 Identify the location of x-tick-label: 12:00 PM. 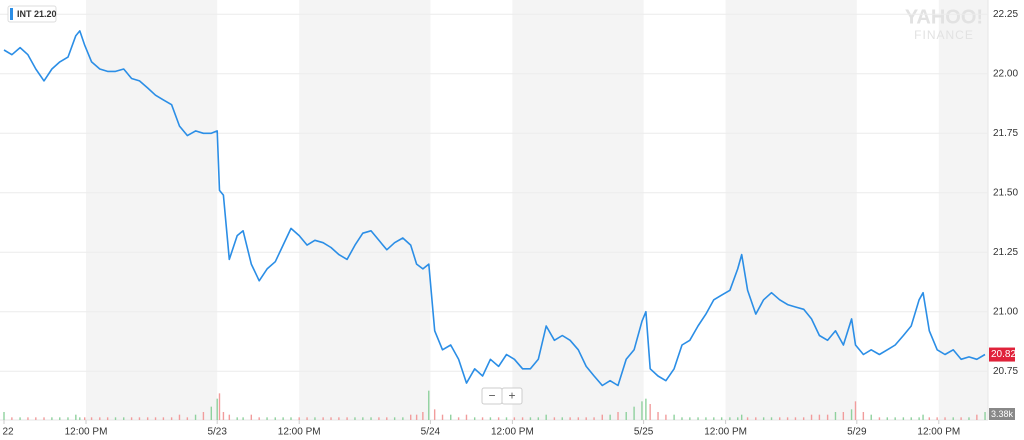
(938, 432).